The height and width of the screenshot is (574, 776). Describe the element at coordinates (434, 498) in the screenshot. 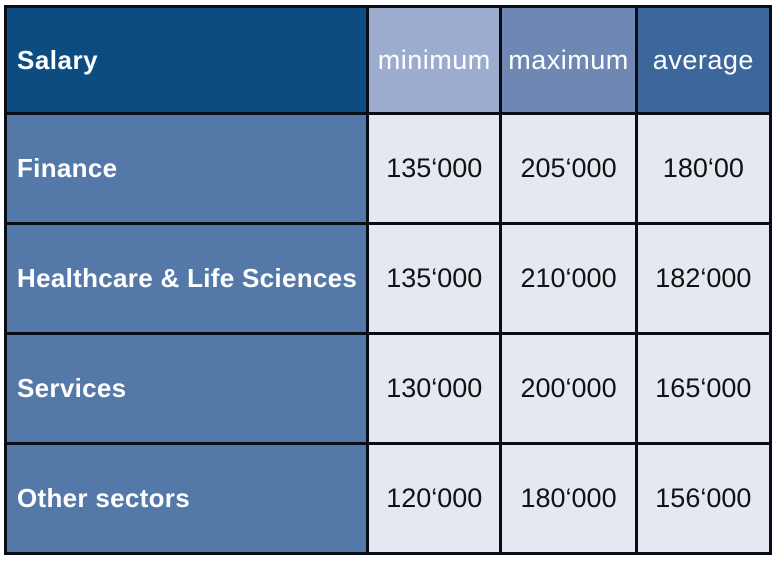

I see `cell-minimum: 120‘000` at that location.